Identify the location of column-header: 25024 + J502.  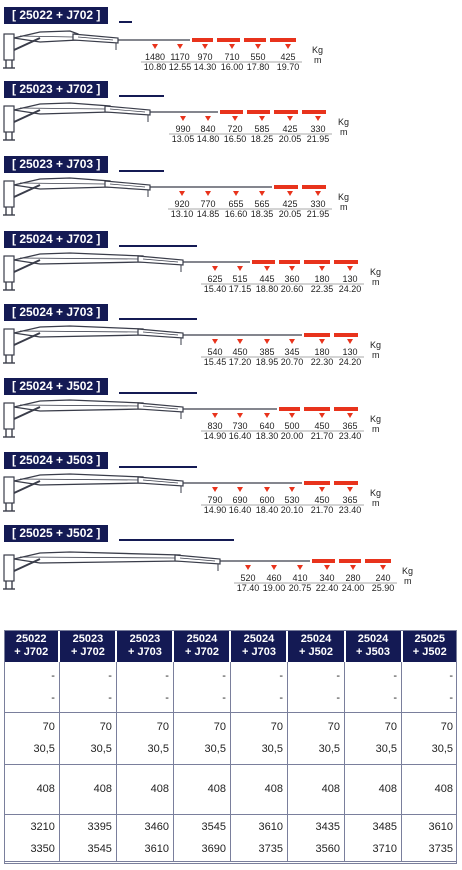
(316, 646).